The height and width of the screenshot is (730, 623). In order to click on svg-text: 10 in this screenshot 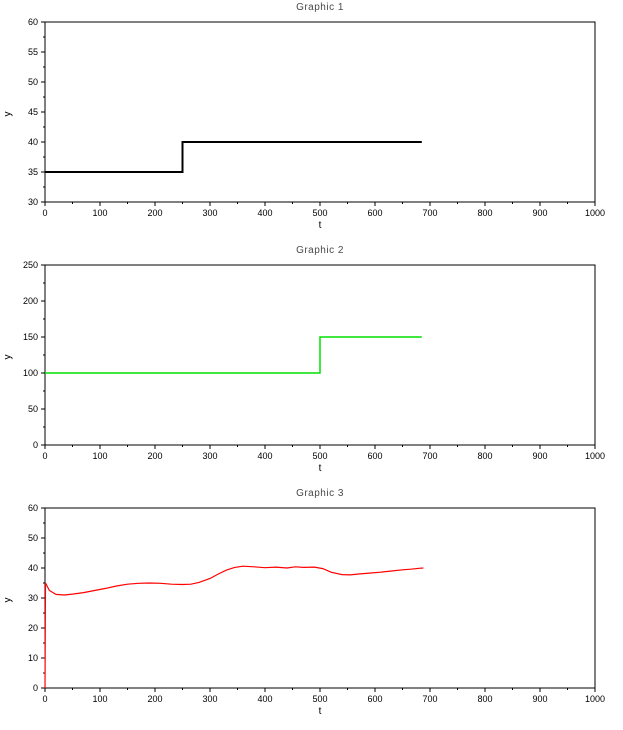, I will do `click(33, 658)`.